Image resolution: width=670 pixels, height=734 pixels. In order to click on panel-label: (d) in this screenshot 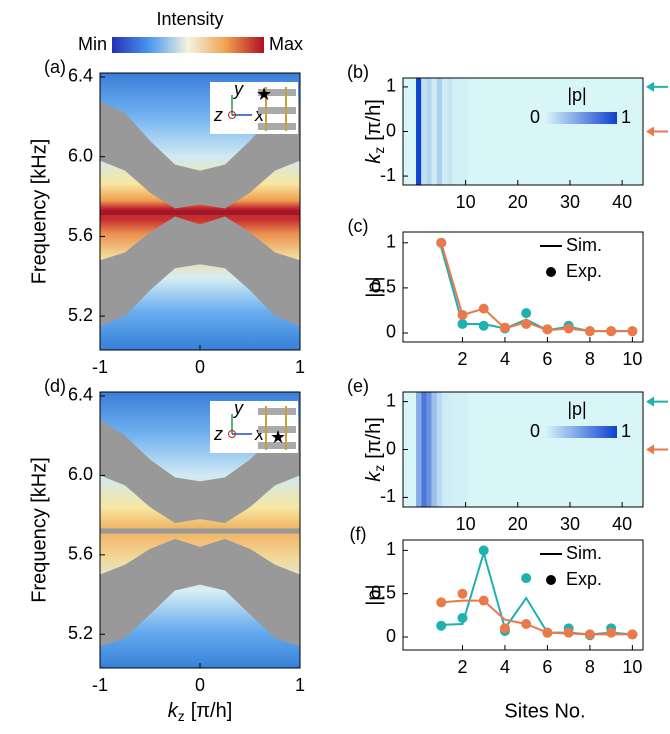, I will do `click(55, 386)`.